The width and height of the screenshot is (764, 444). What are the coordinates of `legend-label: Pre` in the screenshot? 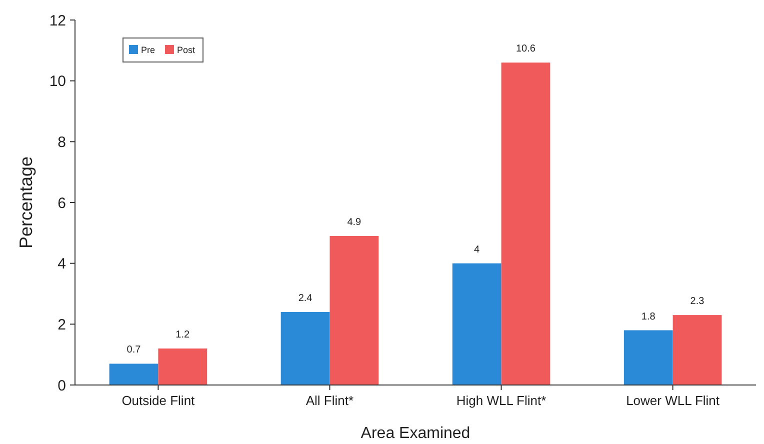 It's located at (148, 50).